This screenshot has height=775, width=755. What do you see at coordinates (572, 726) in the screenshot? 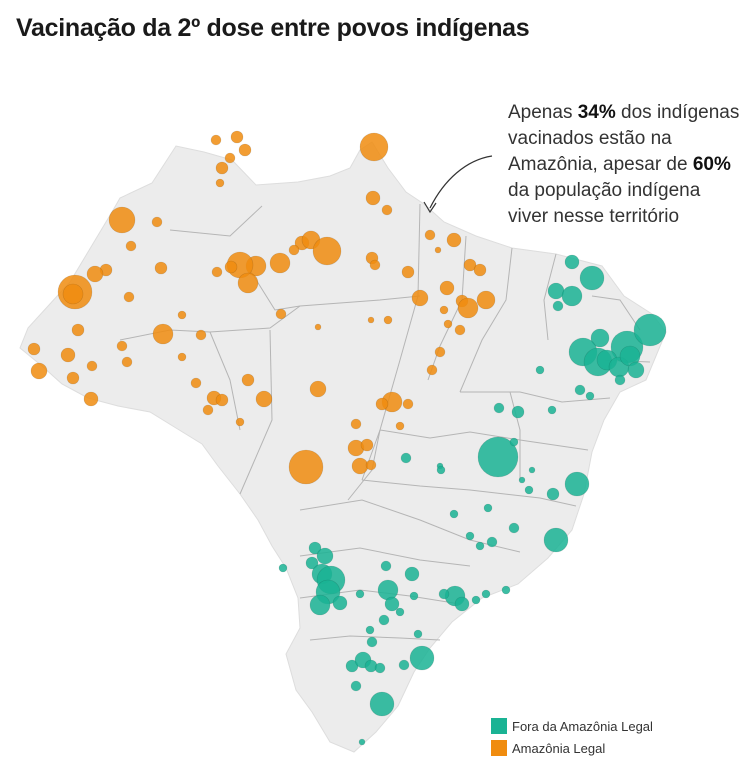
I see `legend-item-outside: Fora da Amazônia Legal` at bounding box center [572, 726].